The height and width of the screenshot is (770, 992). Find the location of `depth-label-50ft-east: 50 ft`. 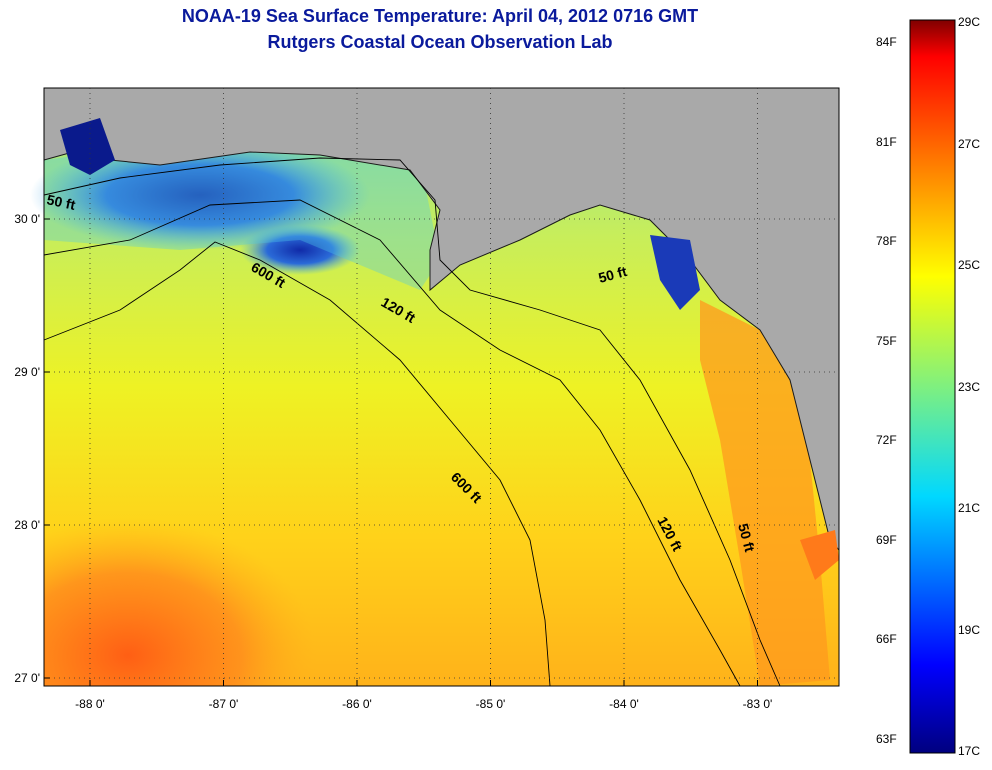

depth-label-50ft-east: 50 ft is located at coordinates (613, 274).